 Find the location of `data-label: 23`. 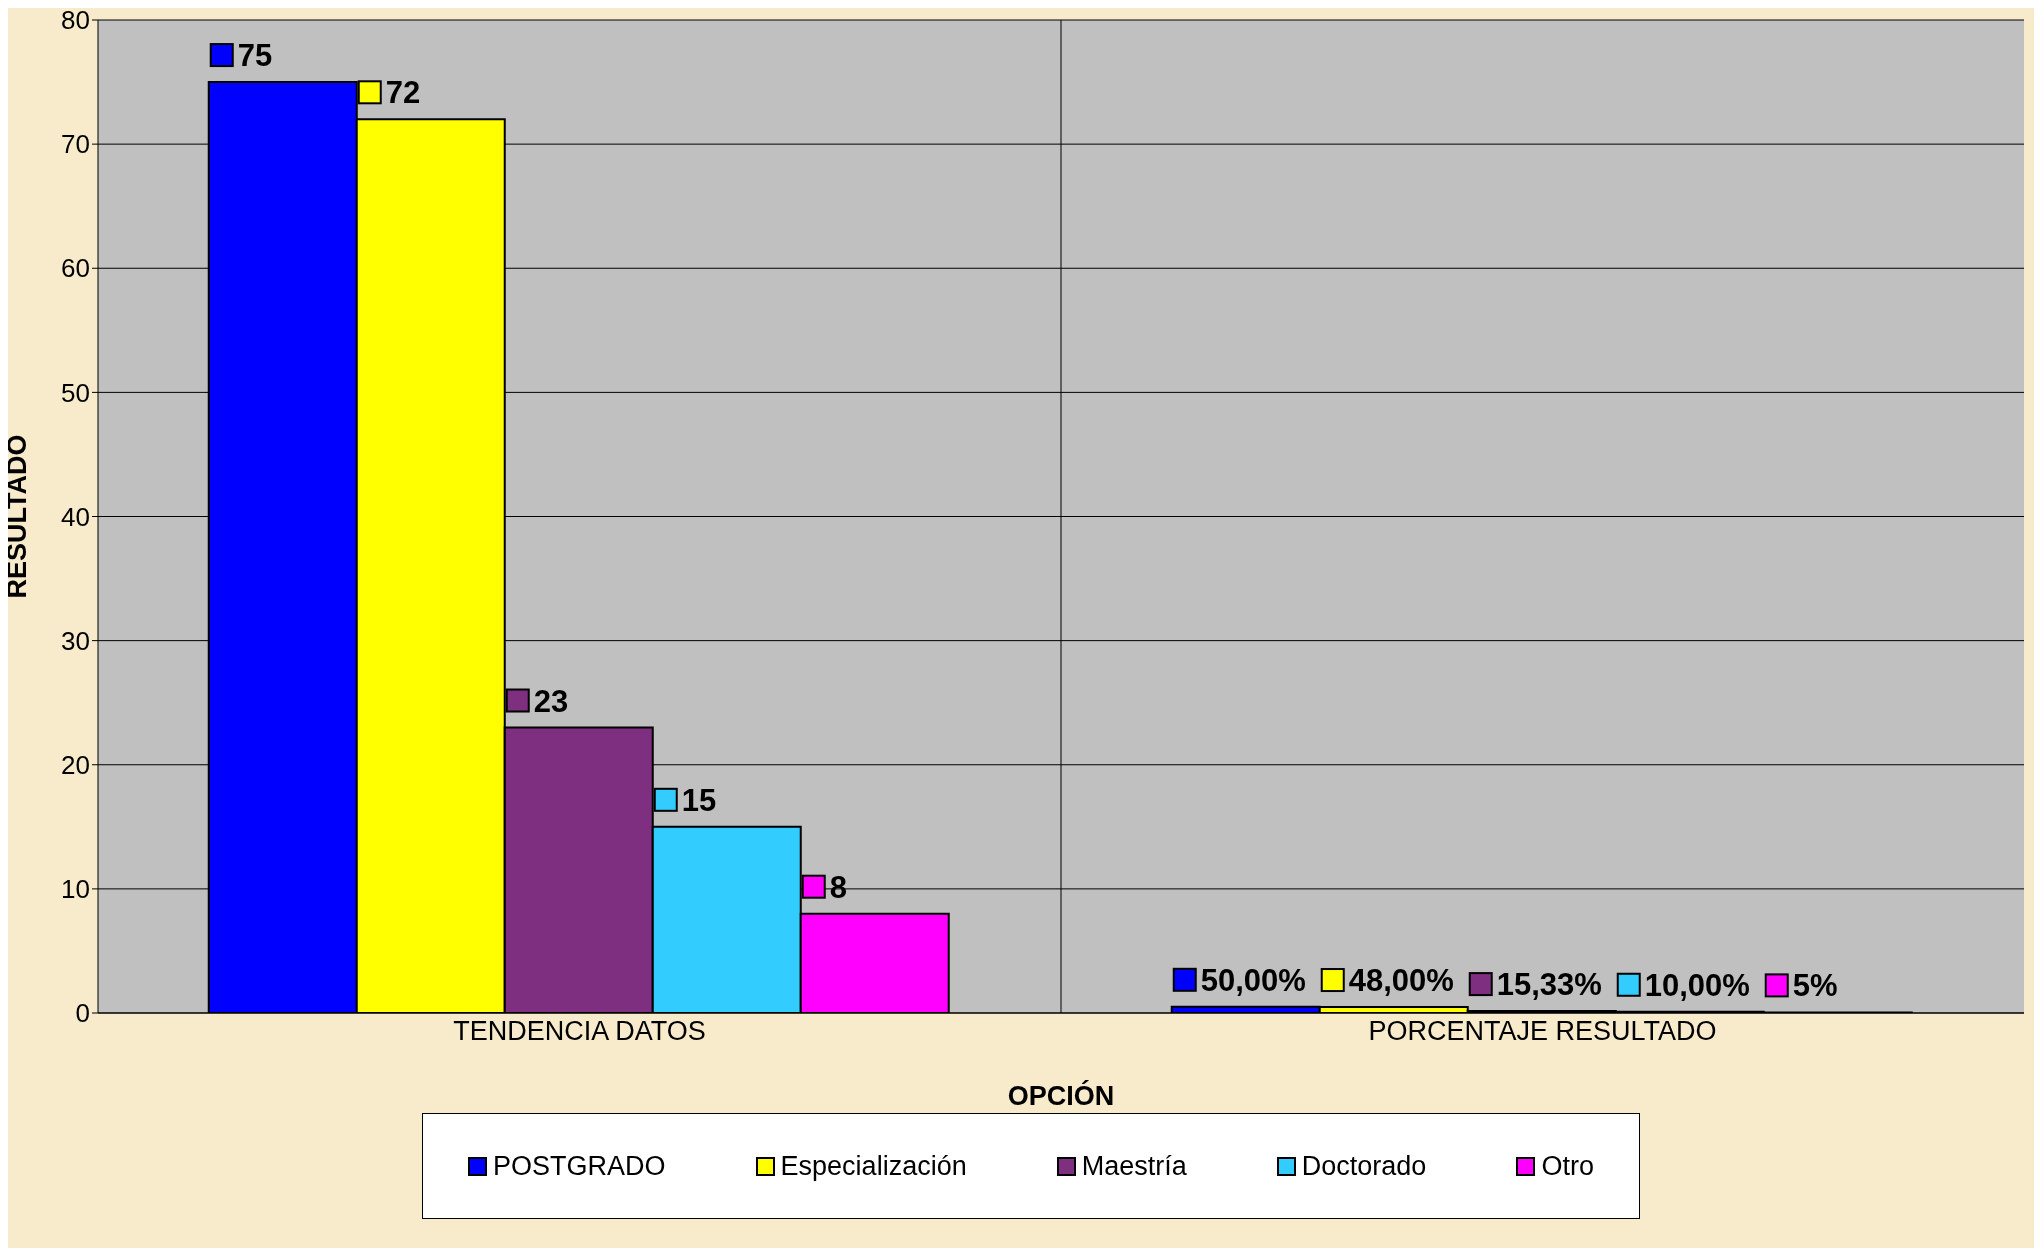

data-label: 23 is located at coordinates (551, 701).